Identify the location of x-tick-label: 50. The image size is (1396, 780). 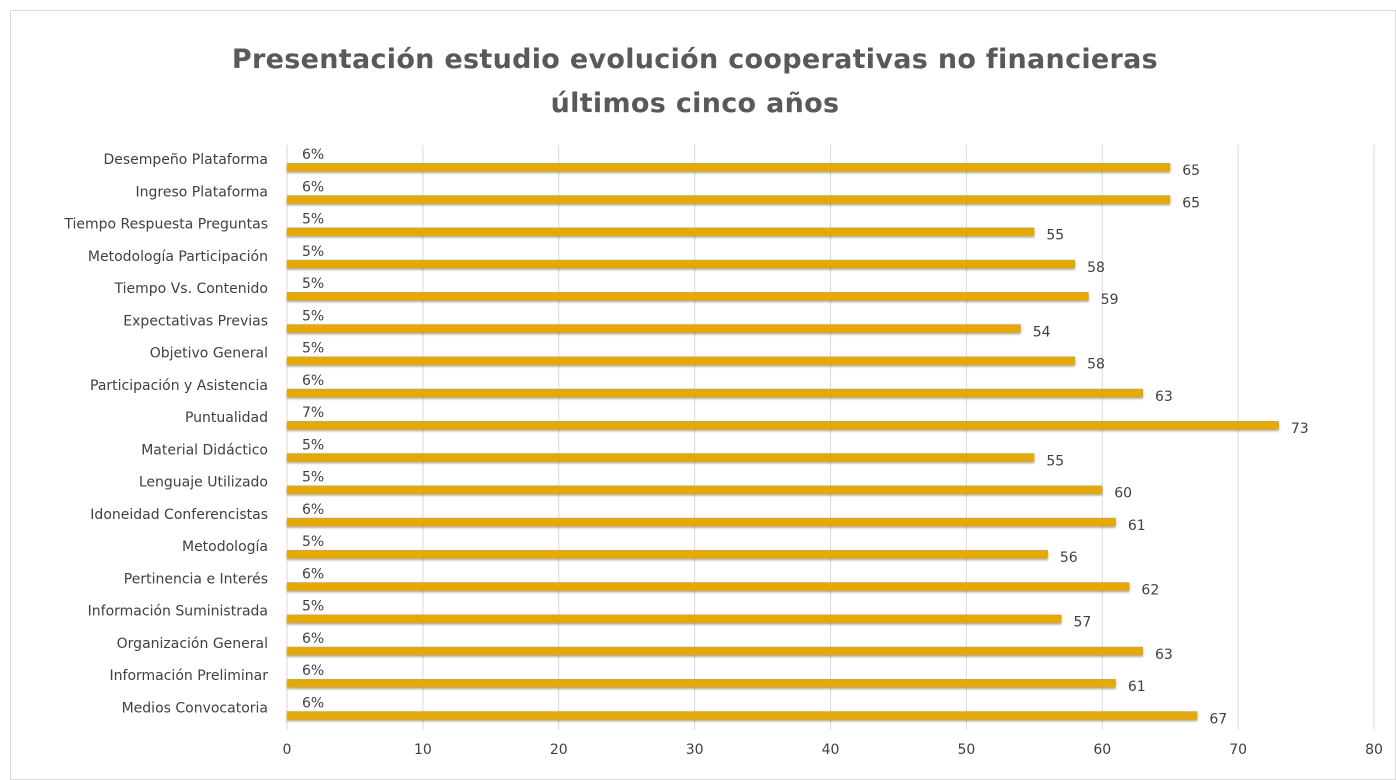
(966, 750).